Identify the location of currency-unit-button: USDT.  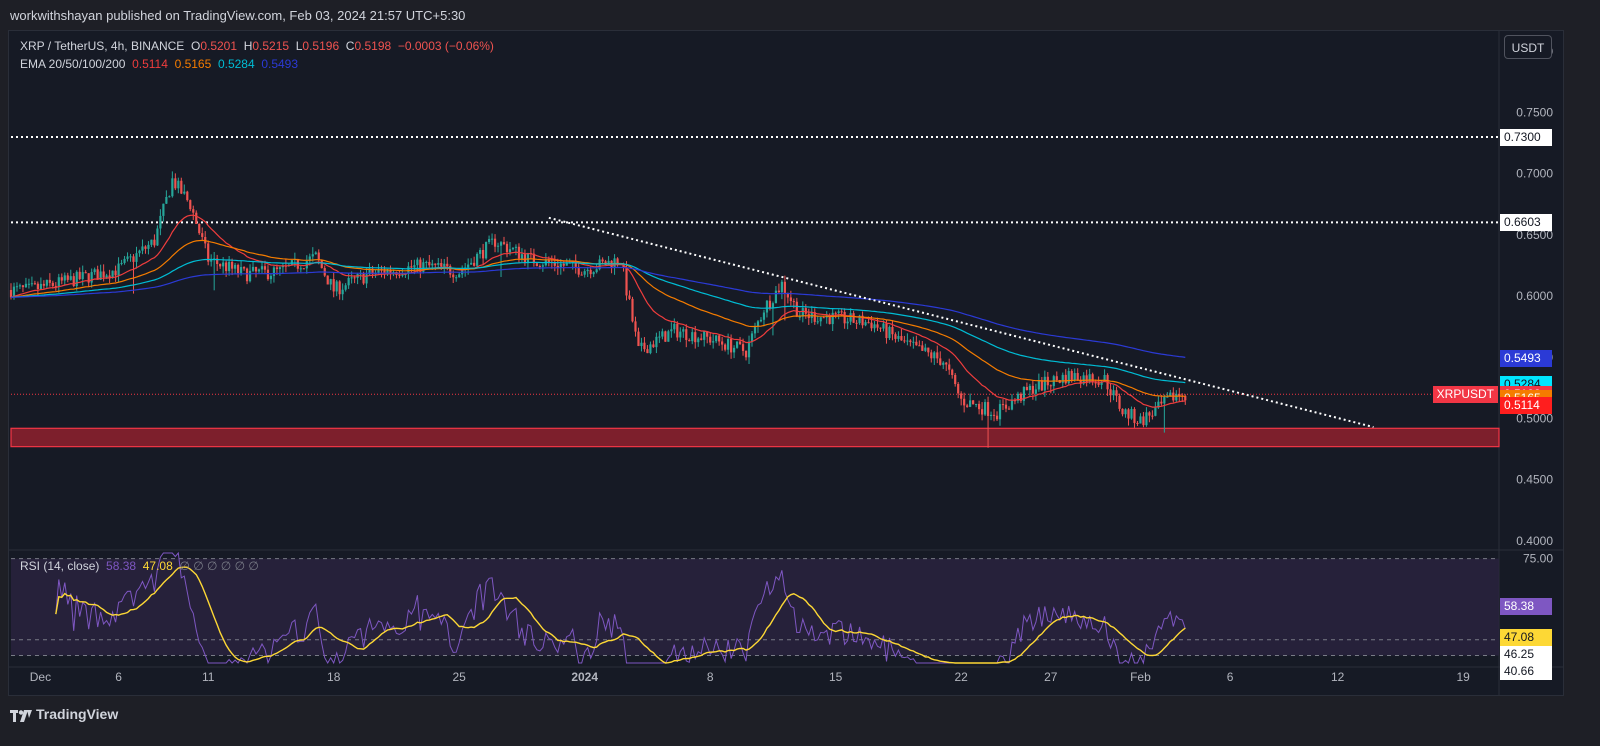
(1528, 47).